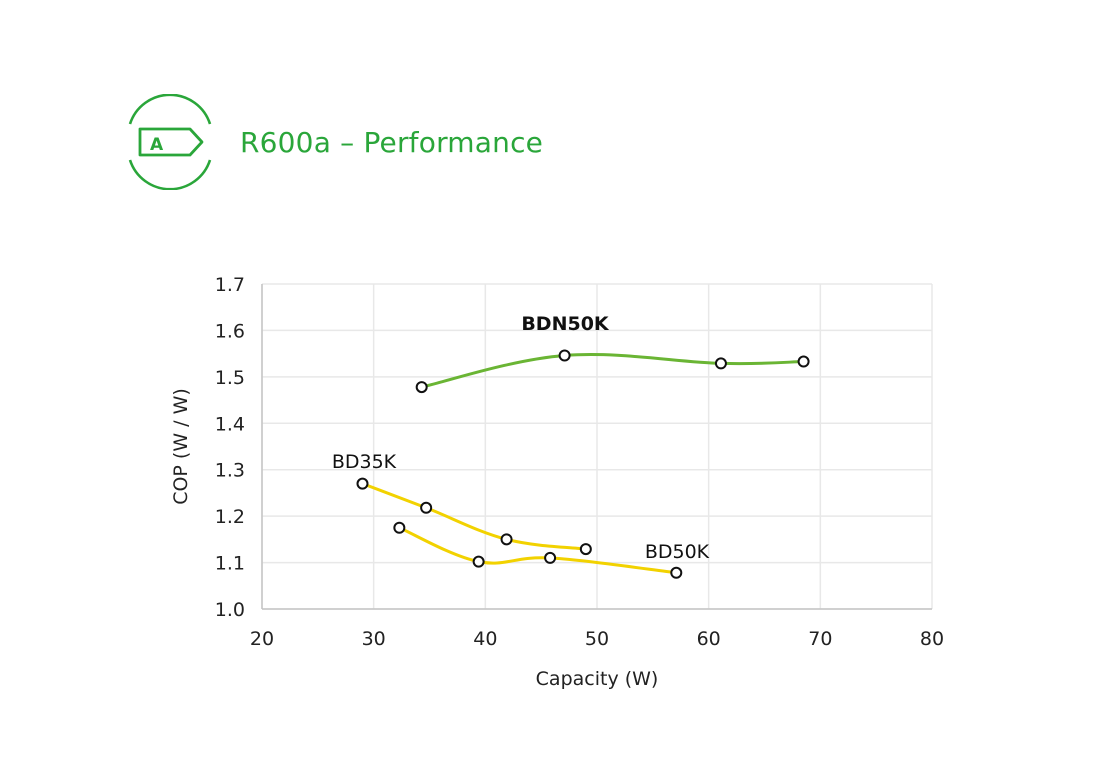  What do you see at coordinates (230, 517) in the screenshot?
I see `y-tick-label: 1.2` at bounding box center [230, 517].